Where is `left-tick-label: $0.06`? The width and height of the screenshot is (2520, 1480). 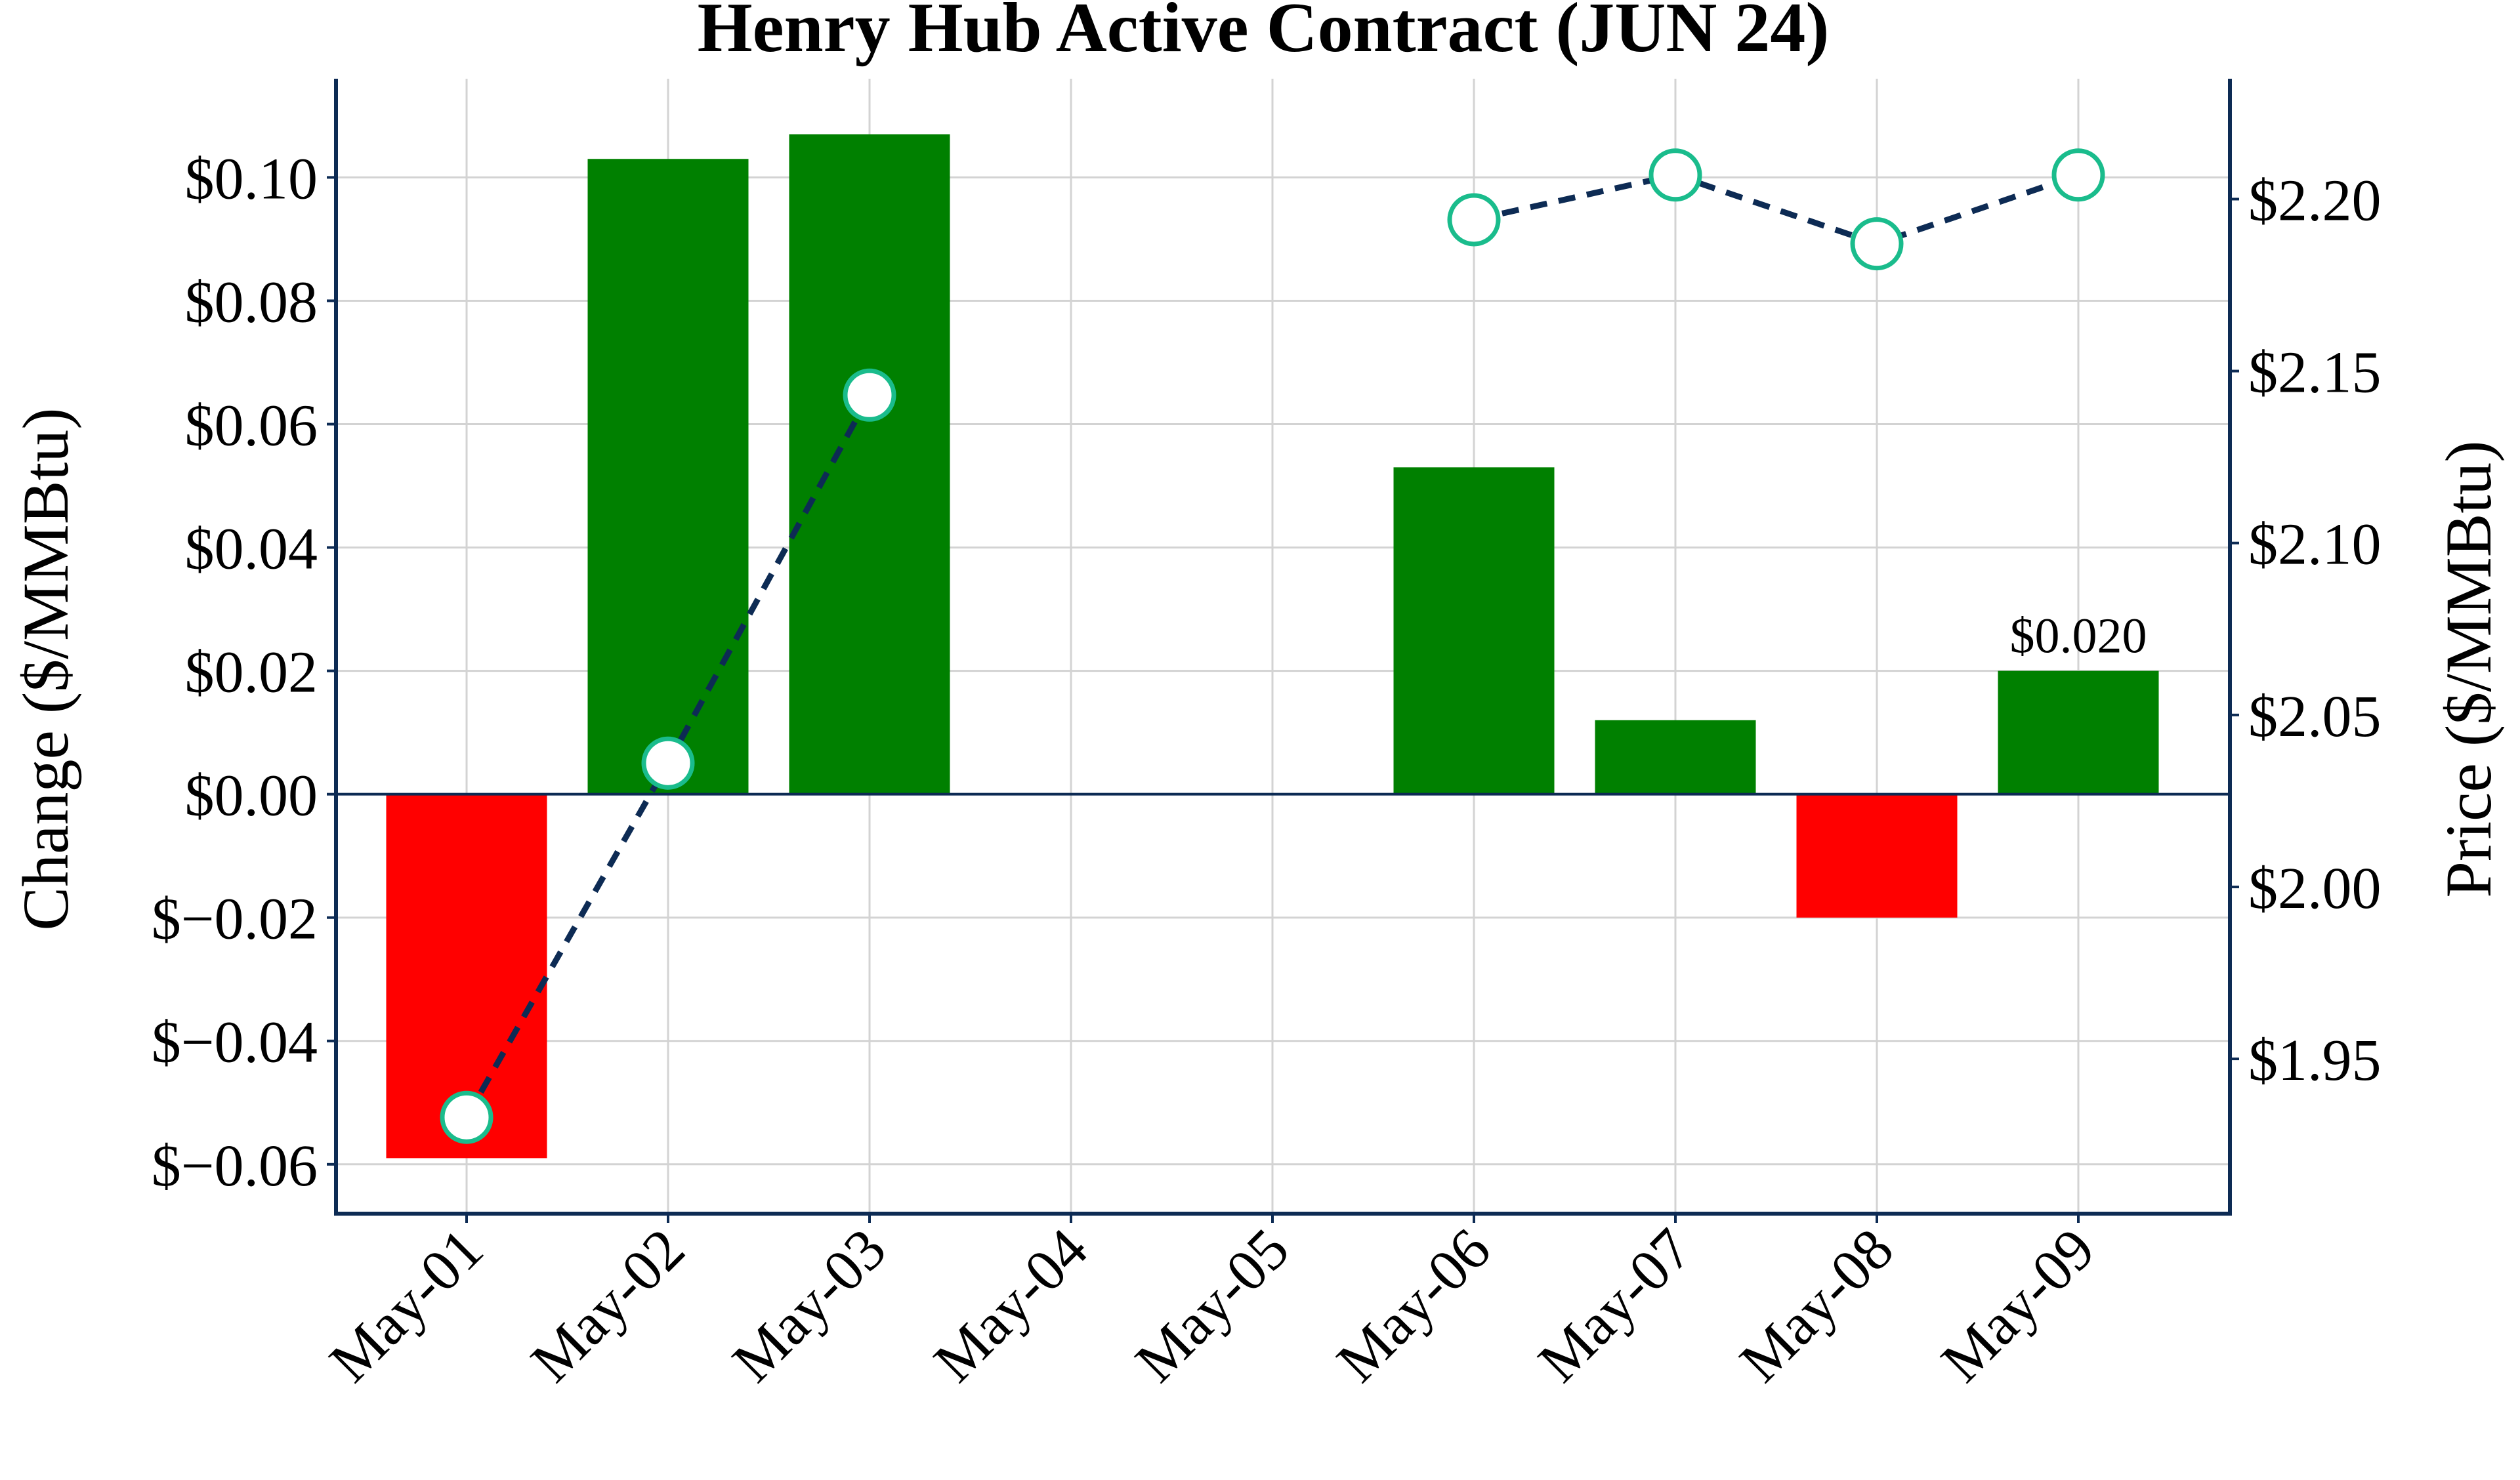 left-tick-label: $0.06 is located at coordinates (251, 426).